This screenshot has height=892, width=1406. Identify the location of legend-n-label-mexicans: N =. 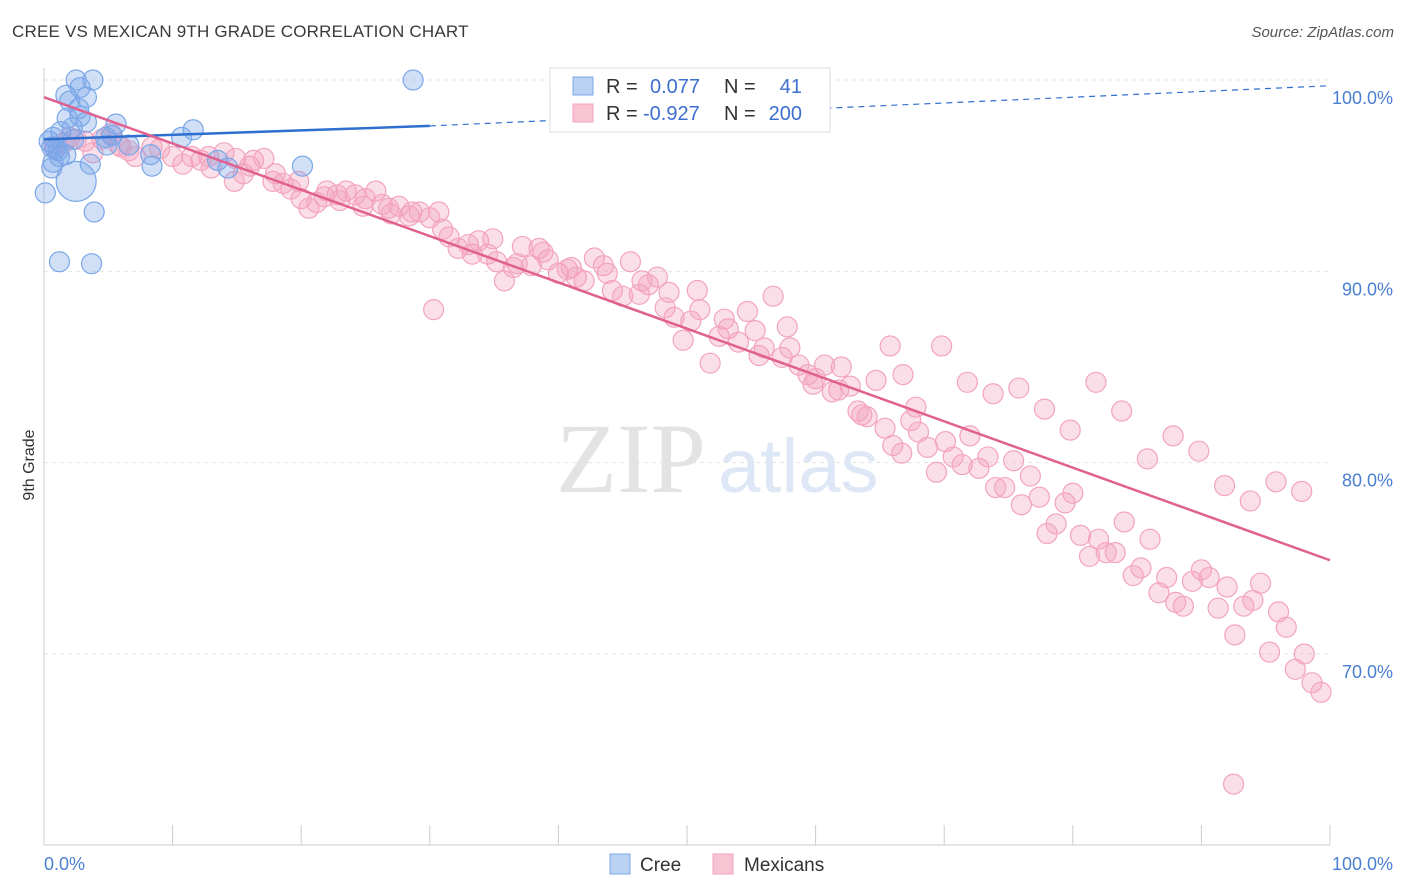
(740, 114).